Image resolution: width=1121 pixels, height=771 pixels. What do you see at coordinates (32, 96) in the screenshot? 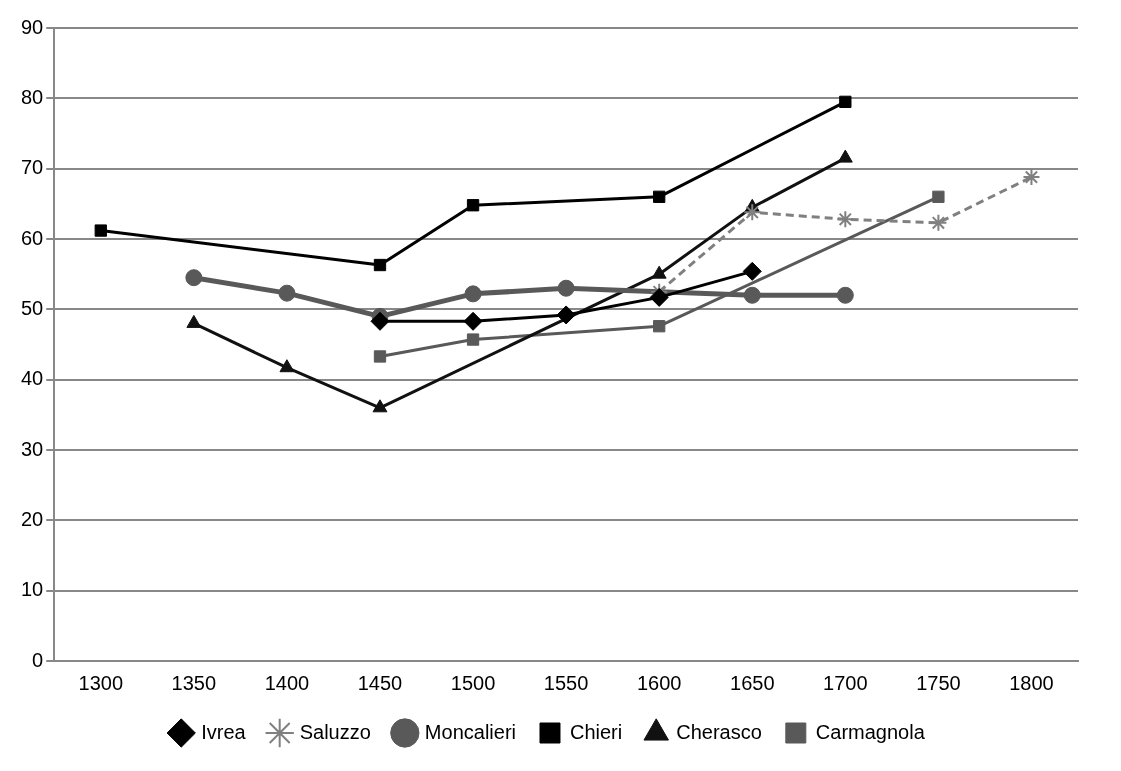
I see `y-tick-label: 80` at bounding box center [32, 96].